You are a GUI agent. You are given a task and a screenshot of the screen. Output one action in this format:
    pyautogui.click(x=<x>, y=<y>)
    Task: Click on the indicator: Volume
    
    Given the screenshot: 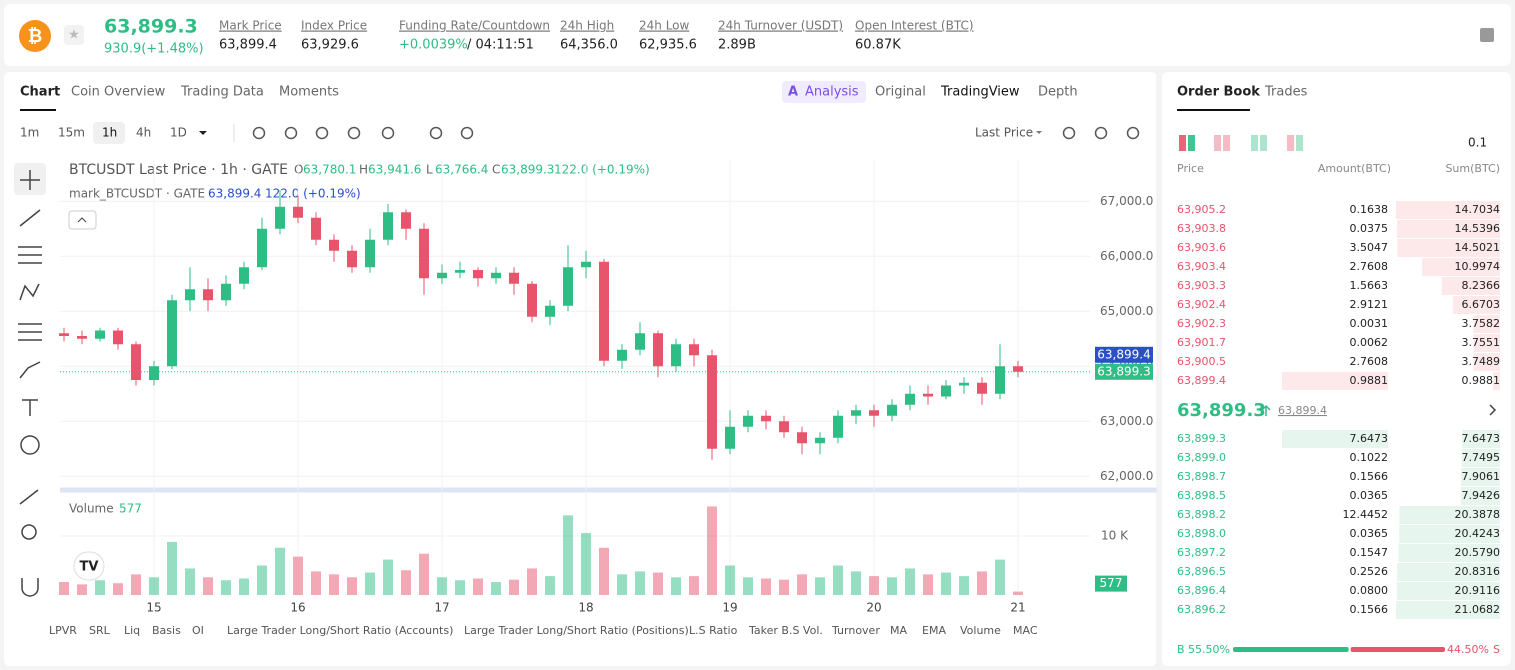 What is the action you would take?
    pyautogui.click(x=980, y=630)
    